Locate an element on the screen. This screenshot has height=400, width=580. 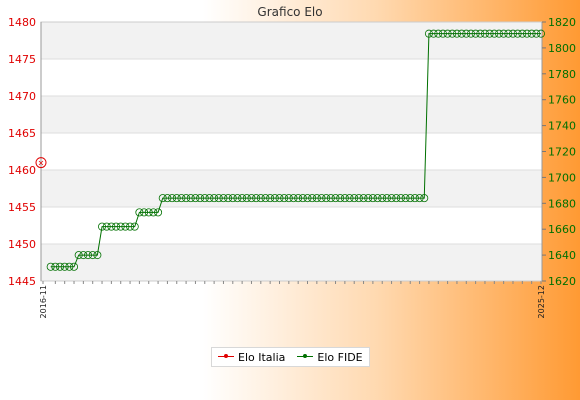
y-axis-left: 1445 1450 1455 1460 1465 1470 1475 1480 is located at coordinates (25, 152).